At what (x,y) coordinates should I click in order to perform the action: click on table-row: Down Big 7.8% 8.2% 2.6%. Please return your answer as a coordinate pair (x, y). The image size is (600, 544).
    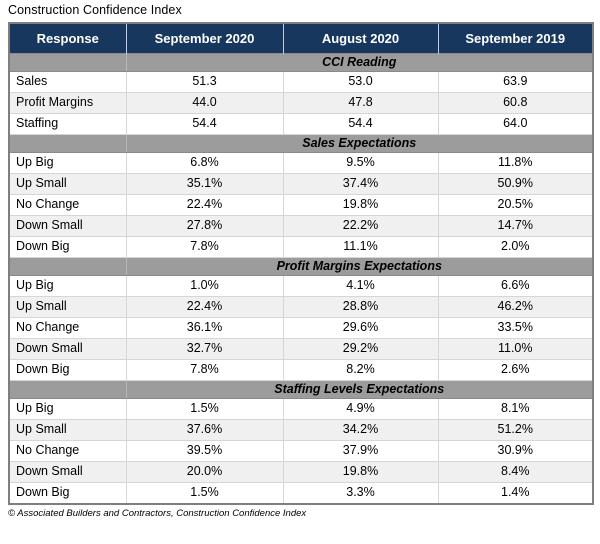
    Looking at the image, I should click on (301, 370).